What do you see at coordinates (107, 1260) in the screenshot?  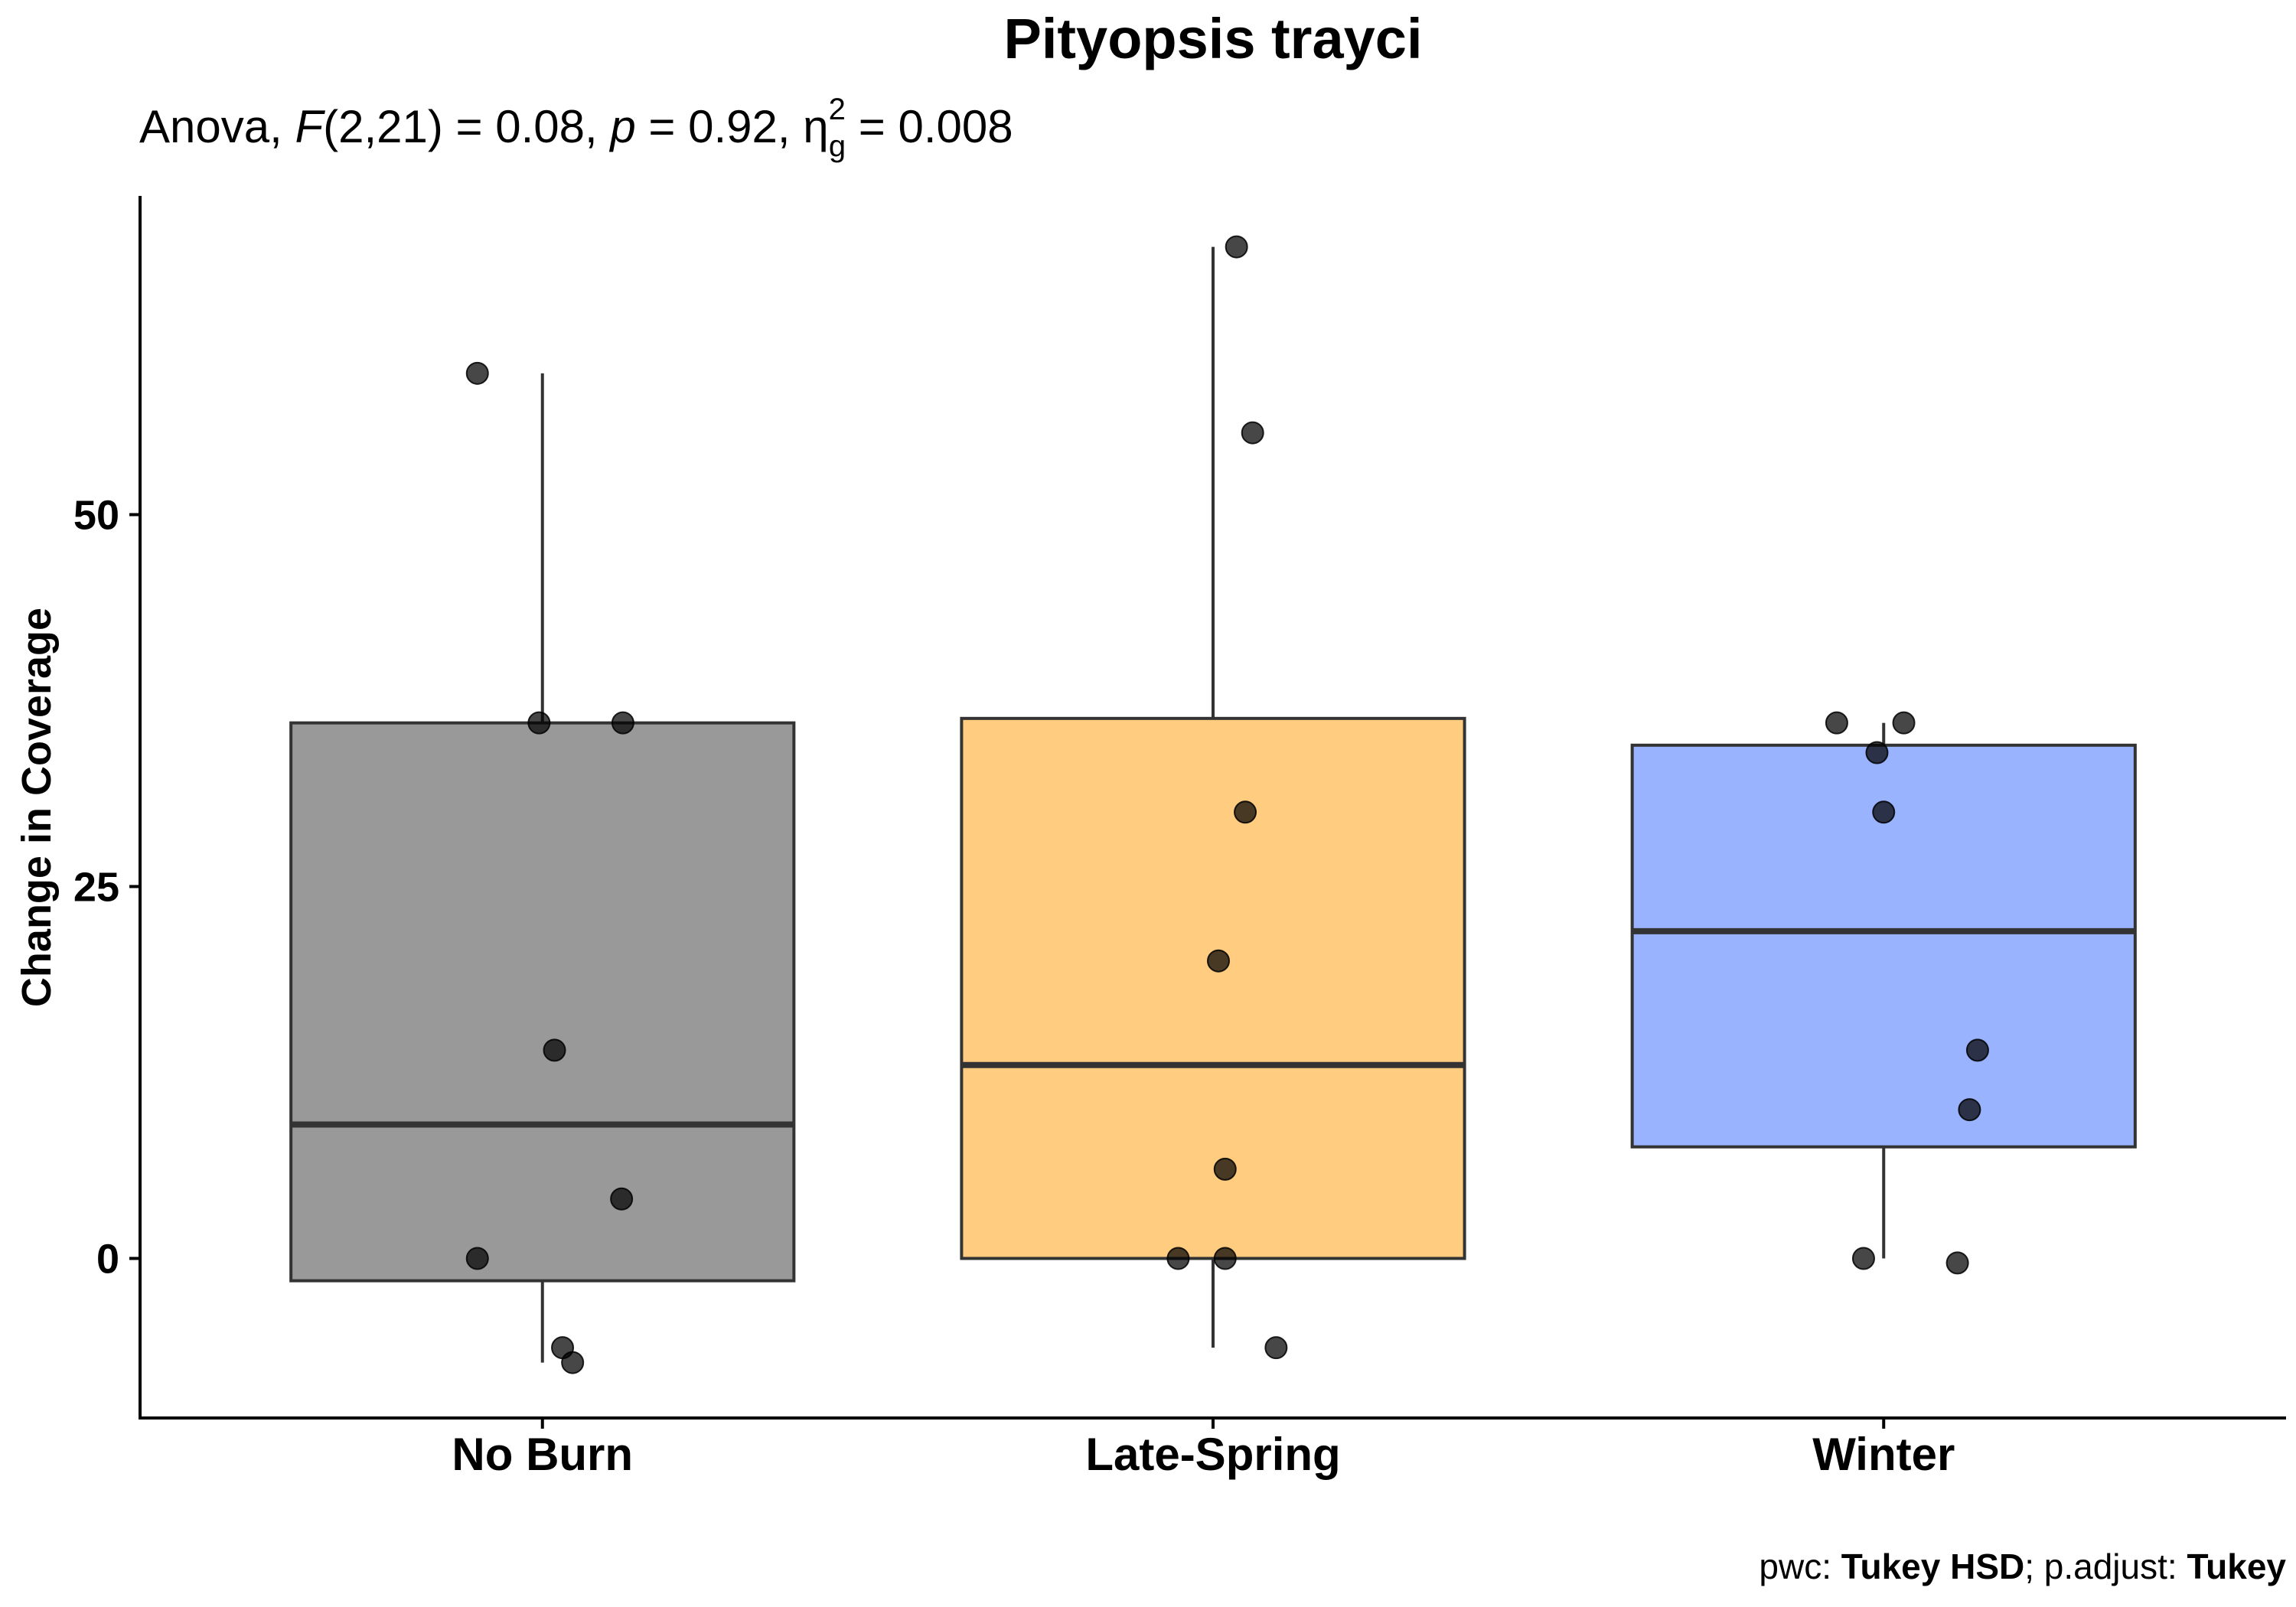 I see `y-tick-label: 0` at bounding box center [107, 1260].